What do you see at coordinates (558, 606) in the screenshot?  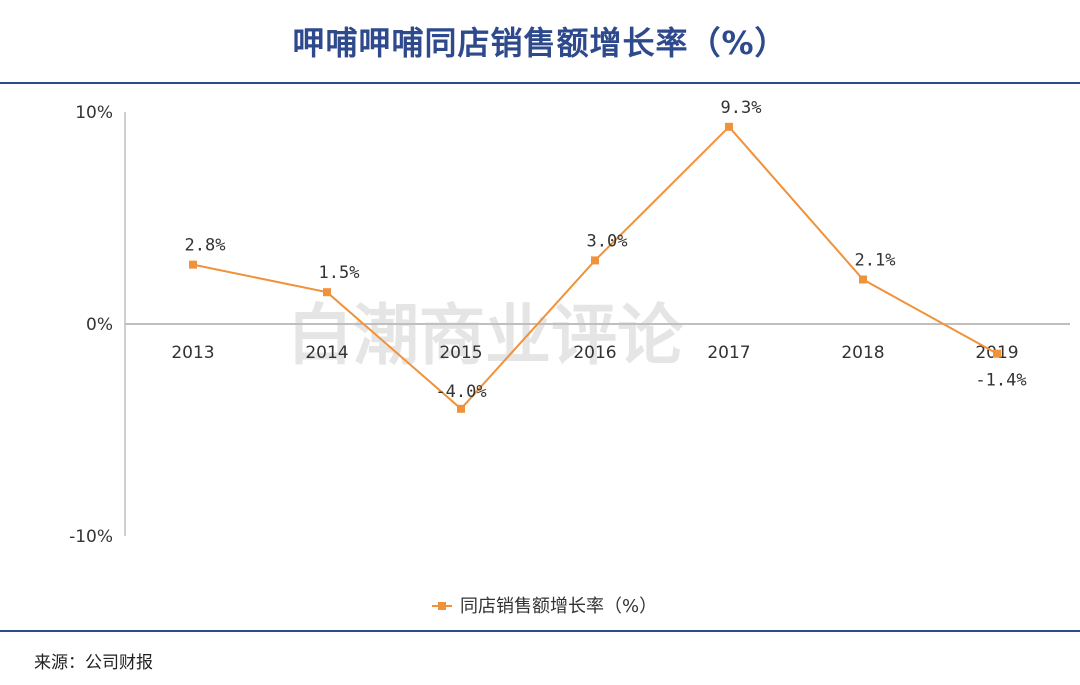 I see `legend-label: 同店销售额增长率（%）` at bounding box center [558, 606].